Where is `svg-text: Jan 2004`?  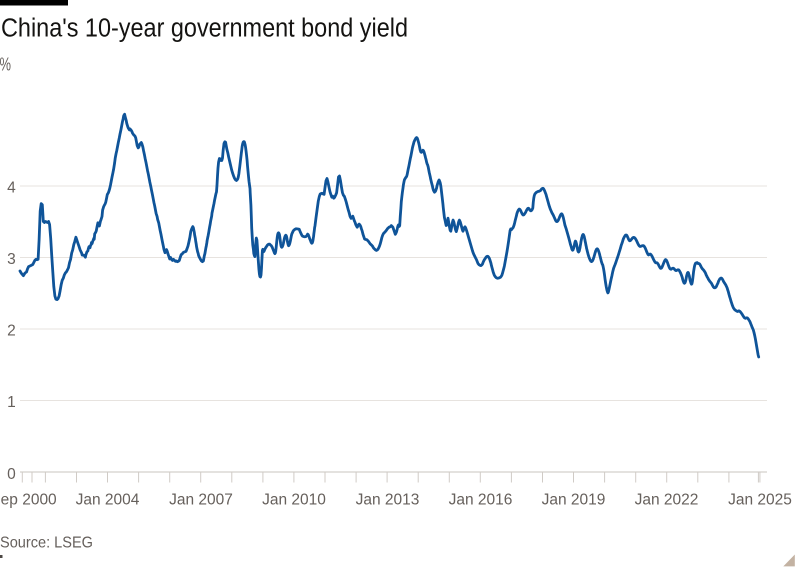
svg-text: Jan 2004 is located at coordinates (108, 500).